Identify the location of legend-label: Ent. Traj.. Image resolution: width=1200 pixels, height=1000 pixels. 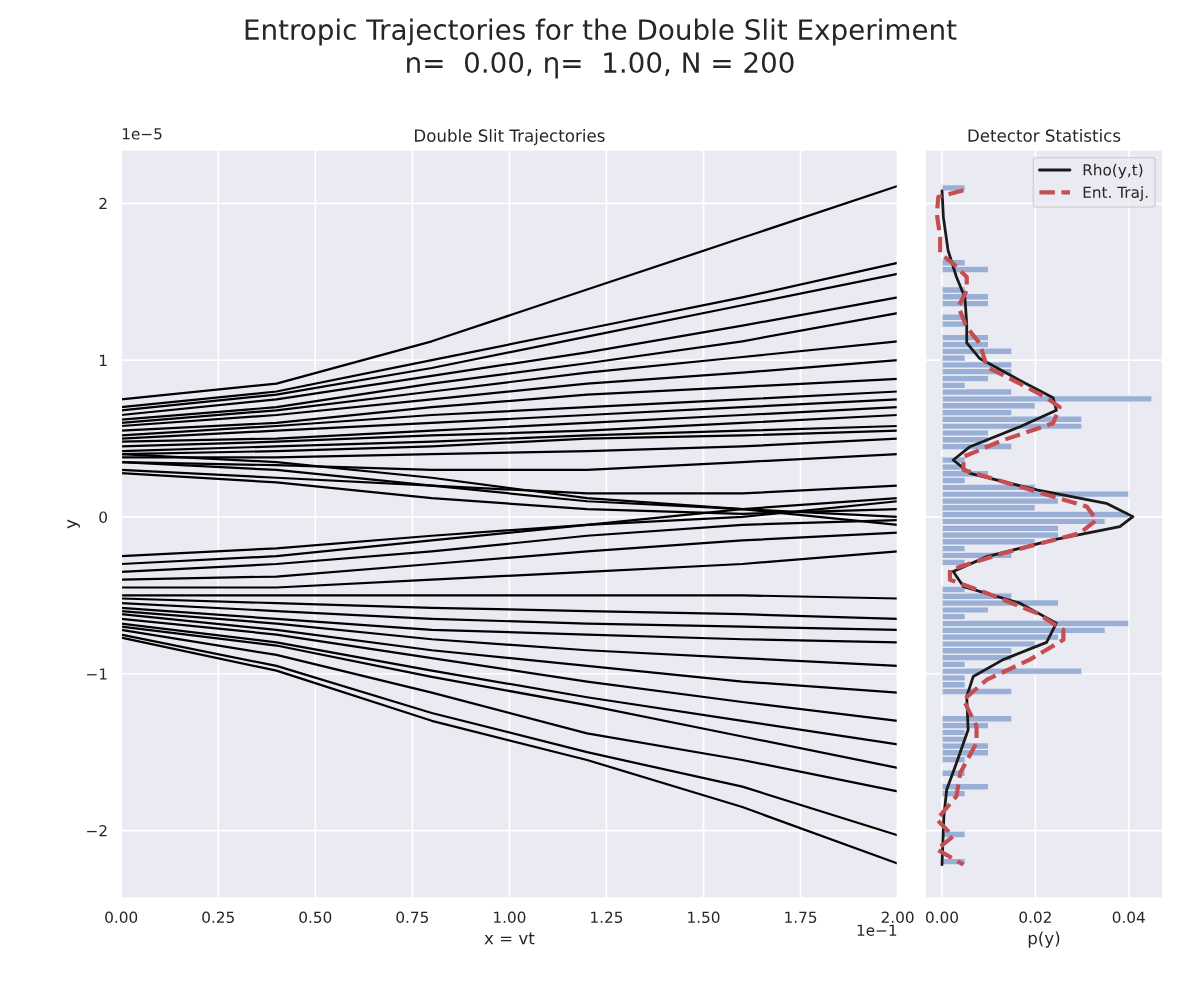
(1115, 193).